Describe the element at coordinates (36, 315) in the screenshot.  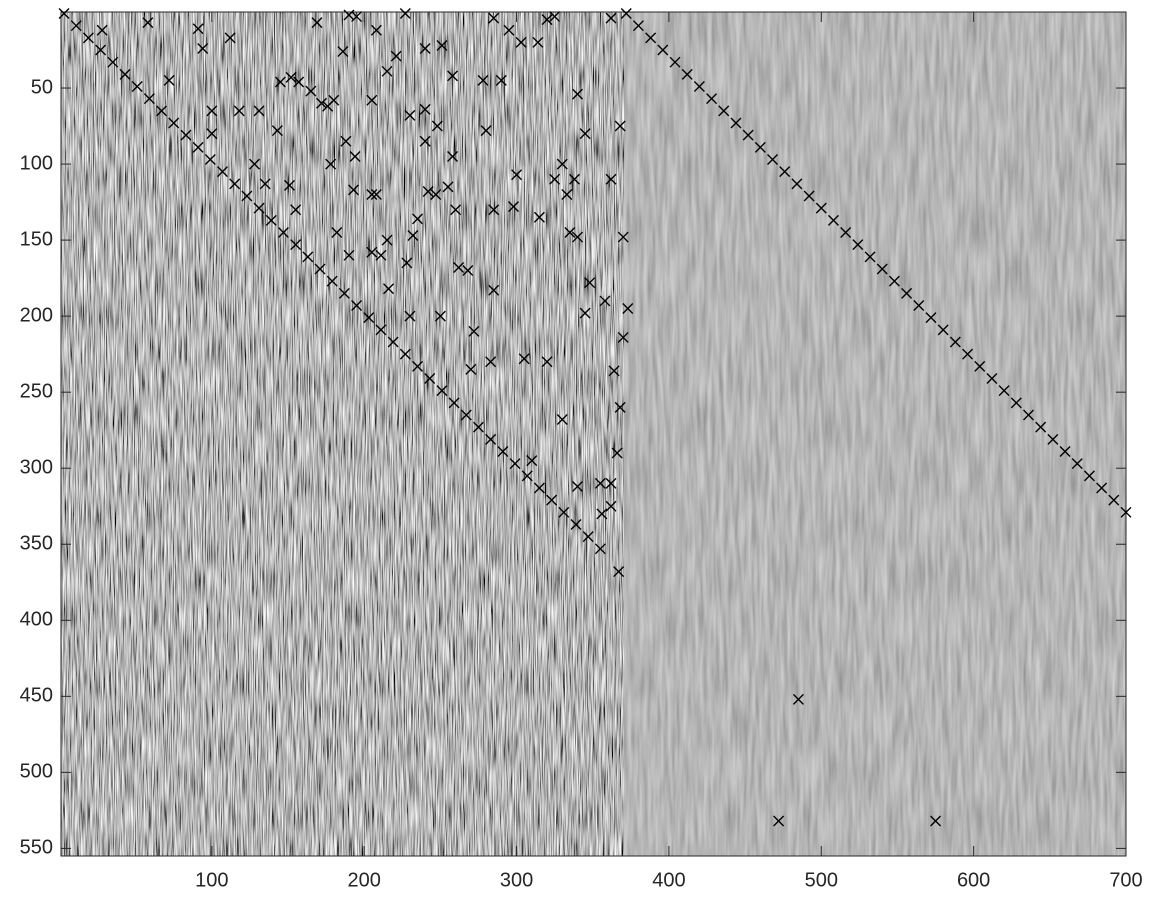
I see `y-tick-label: 200` at that location.